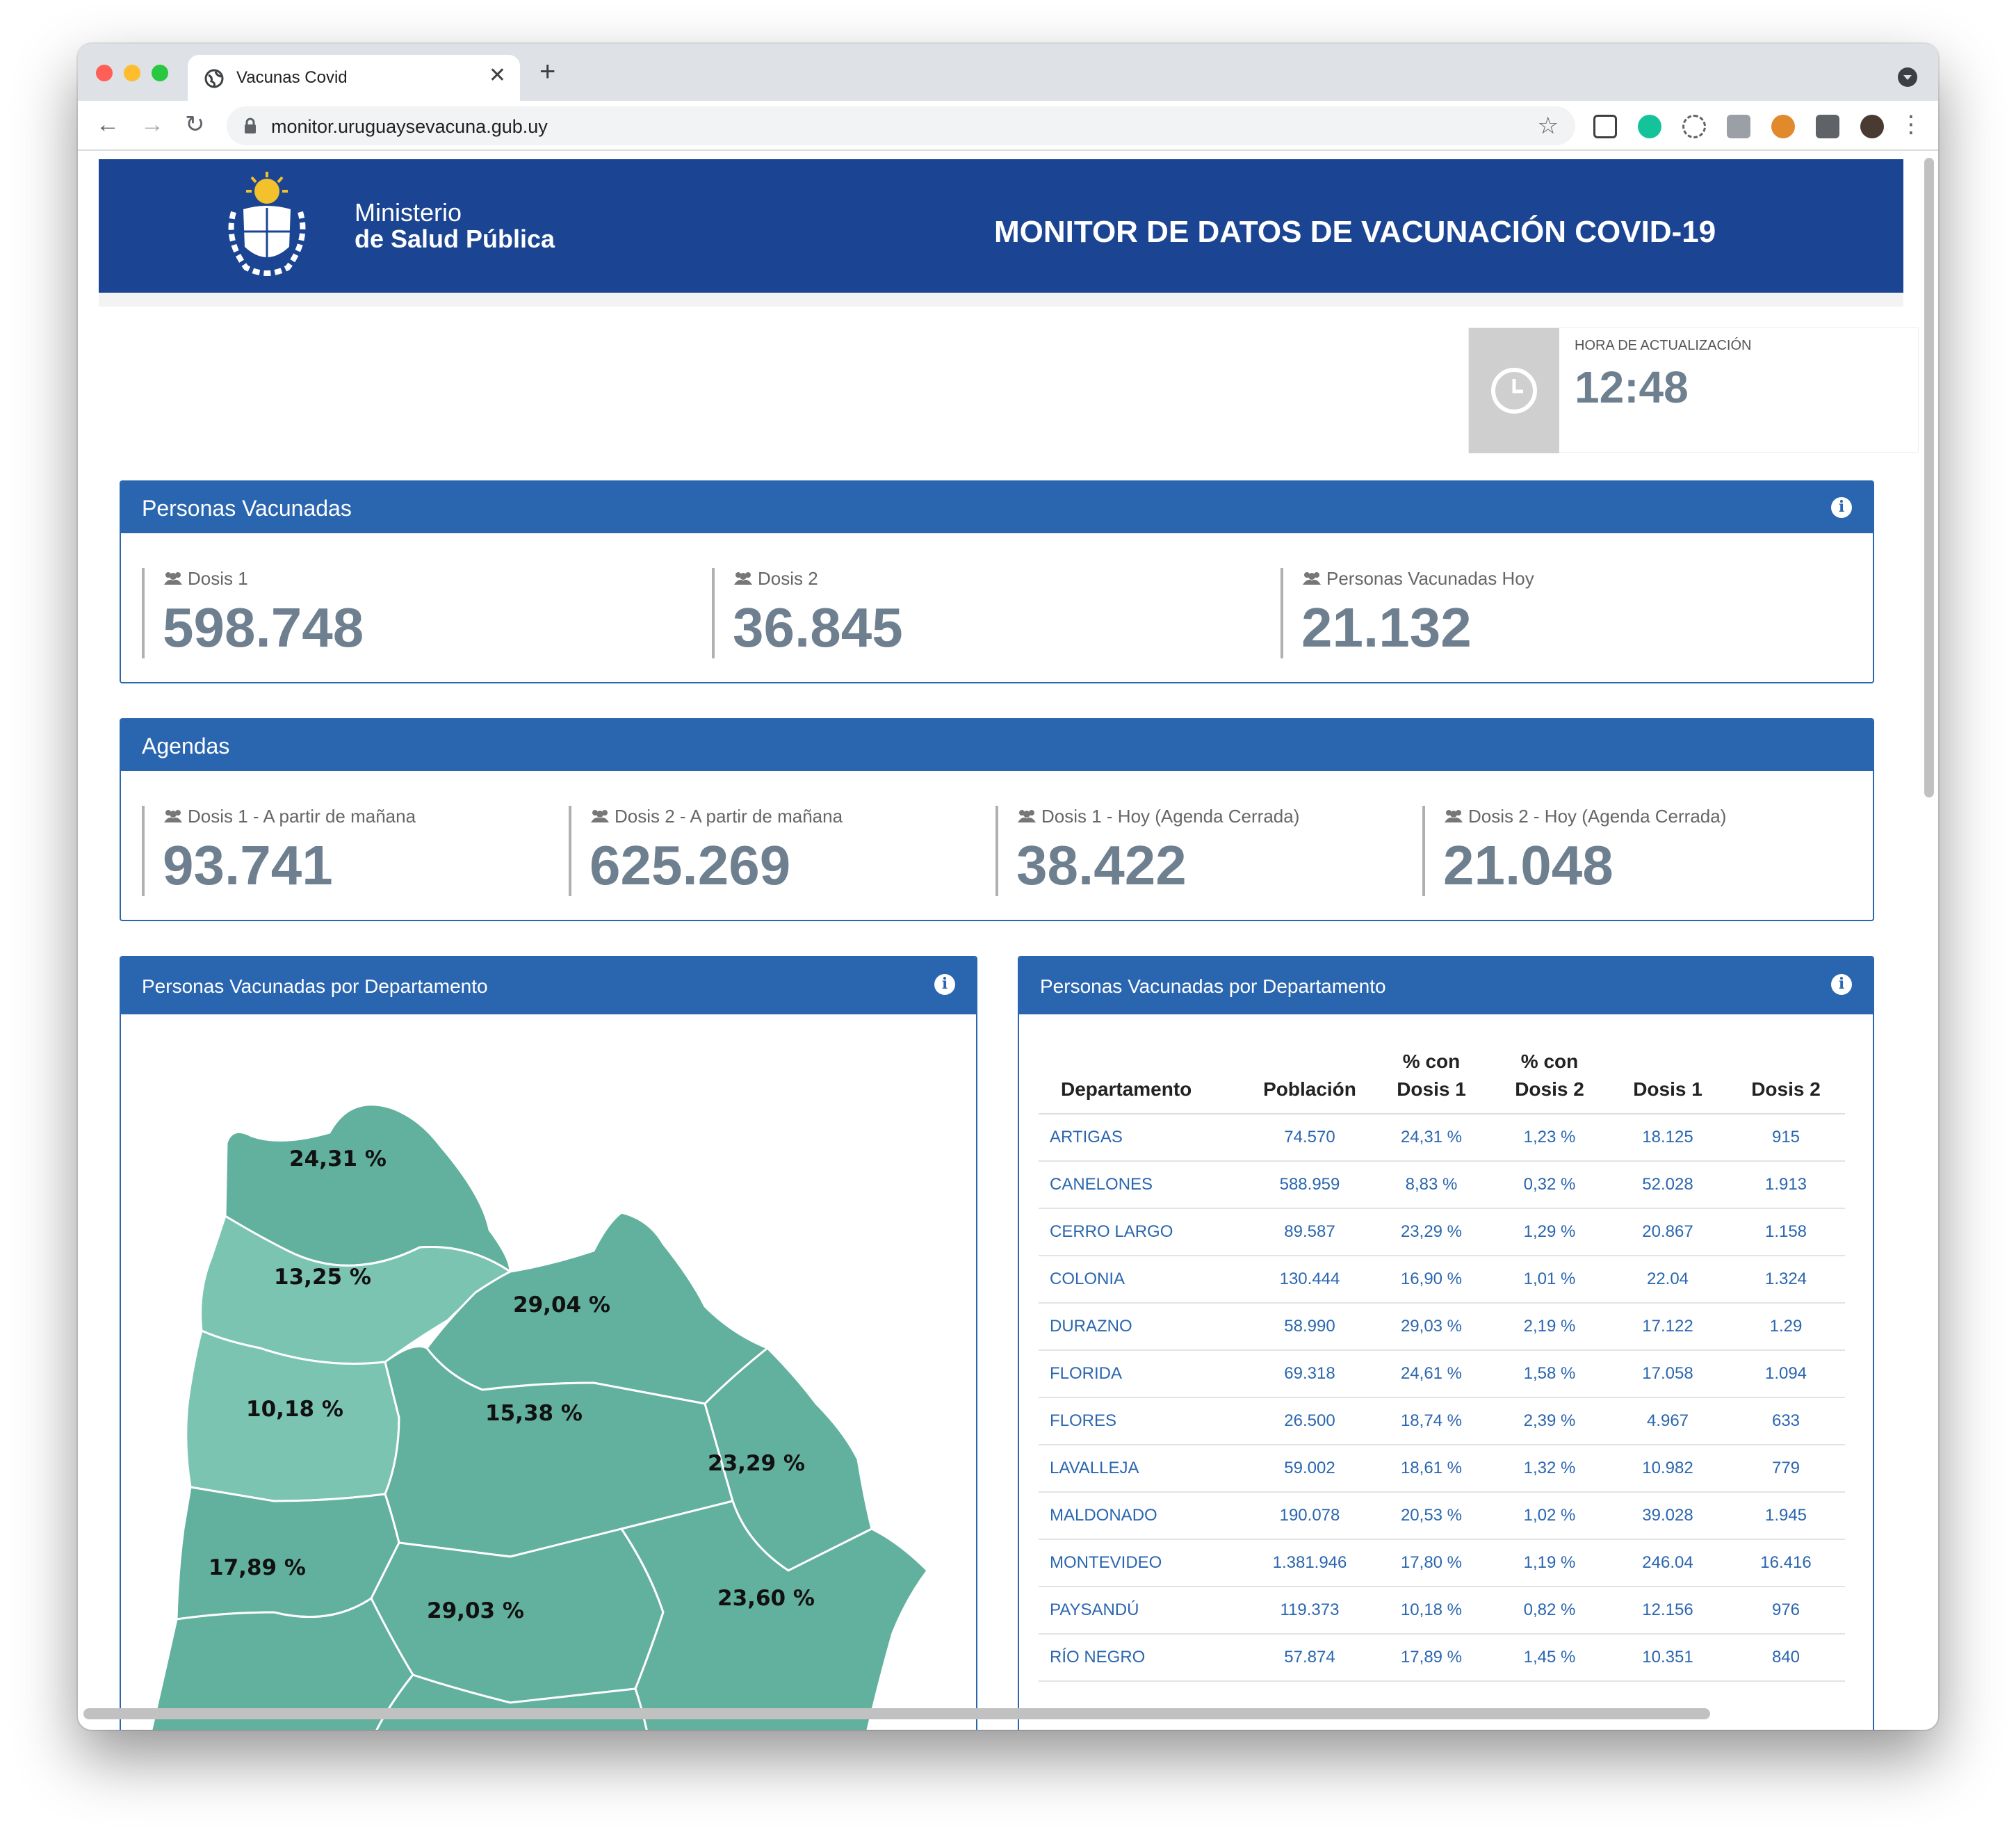  I want to click on close-tab-icon: ✕, so click(497, 76).